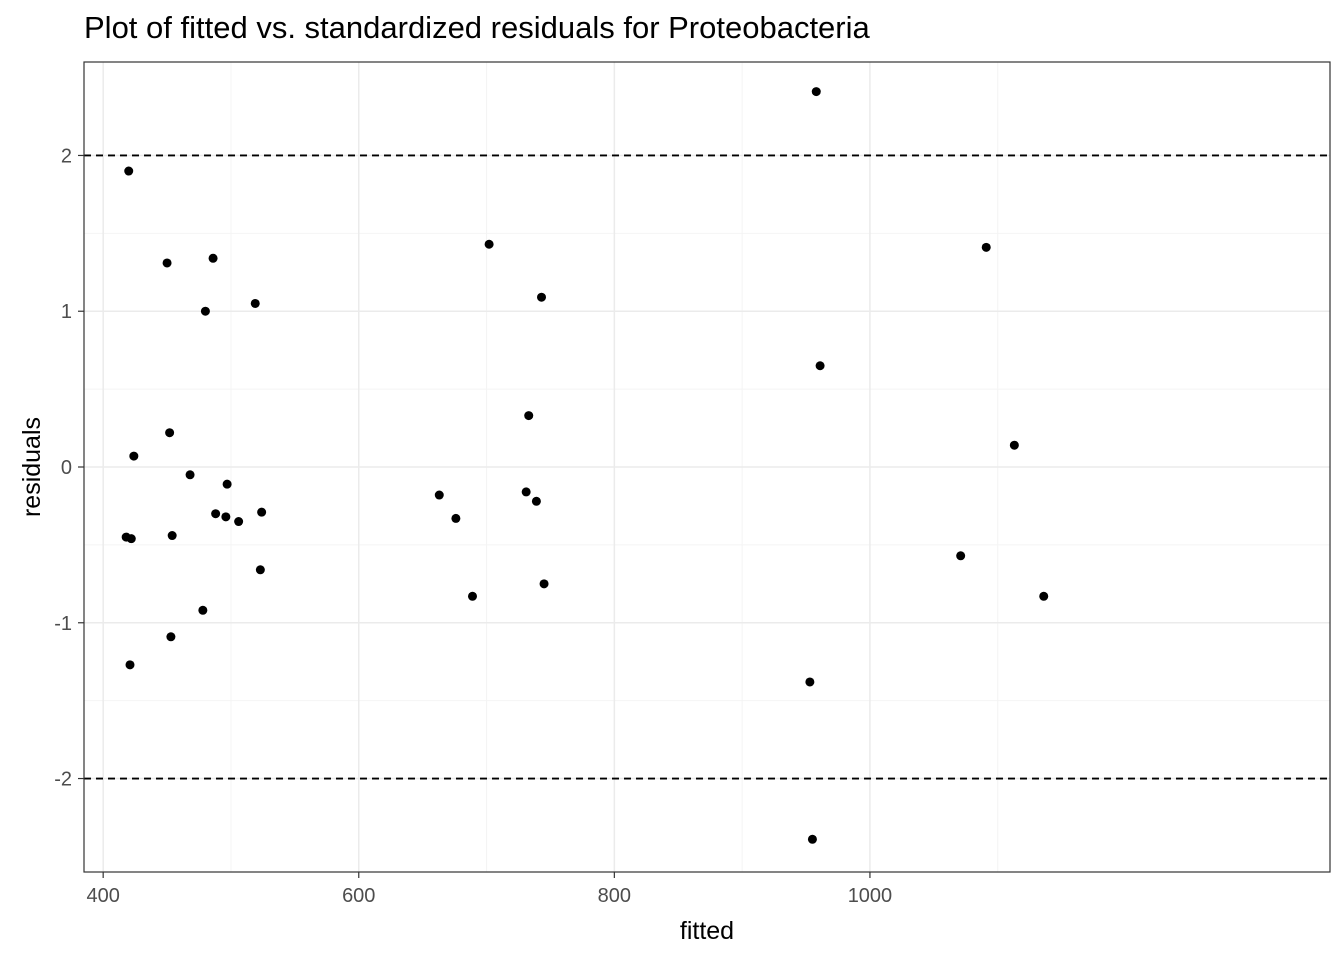 The width and height of the screenshot is (1344, 960). Describe the element at coordinates (614, 896) in the screenshot. I see `x-tick-label: 800` at that location.